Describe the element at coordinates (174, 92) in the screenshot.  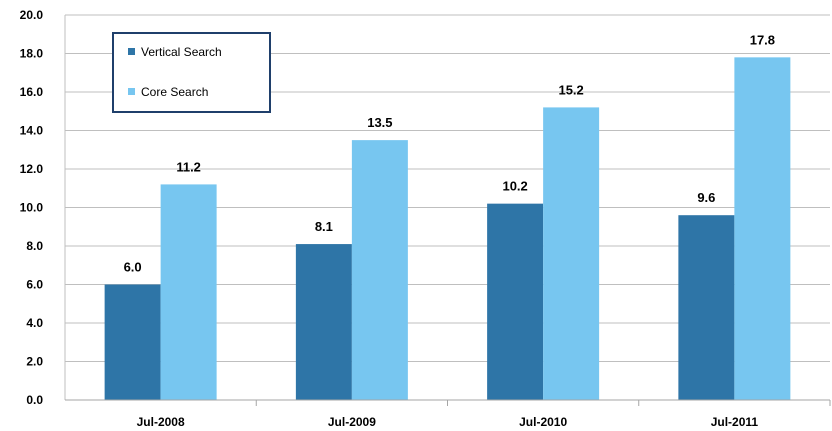
I see `legend-label-core-search: Core Search` at that location.